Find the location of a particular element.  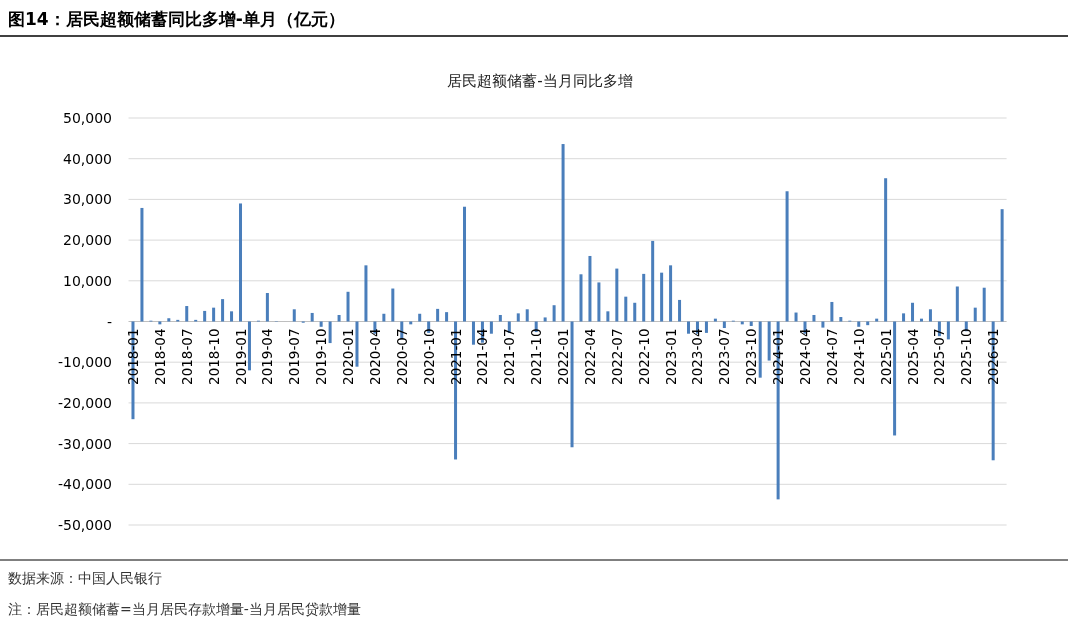

y-tick-label: -40,000 is located at coordinates (84, 484).